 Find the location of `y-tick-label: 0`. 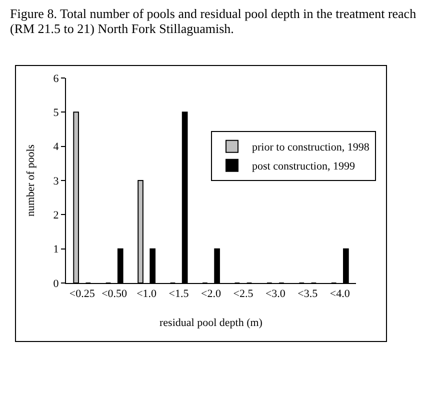

y-tick-label: 0 is located at coordinates (56, 284).